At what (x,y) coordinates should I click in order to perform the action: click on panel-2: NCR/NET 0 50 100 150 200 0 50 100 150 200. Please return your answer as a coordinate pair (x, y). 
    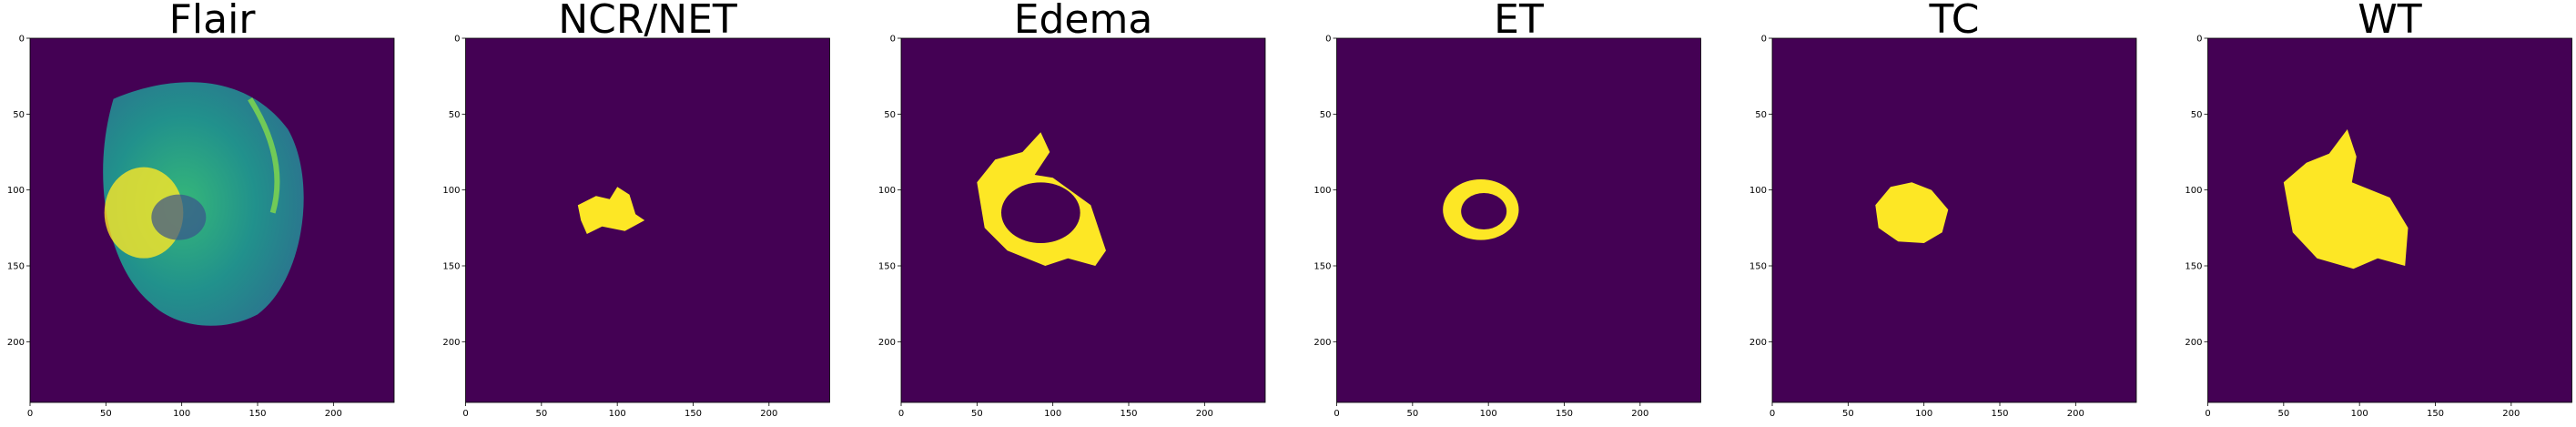
    Looking at the image, I should click on (636, 209).